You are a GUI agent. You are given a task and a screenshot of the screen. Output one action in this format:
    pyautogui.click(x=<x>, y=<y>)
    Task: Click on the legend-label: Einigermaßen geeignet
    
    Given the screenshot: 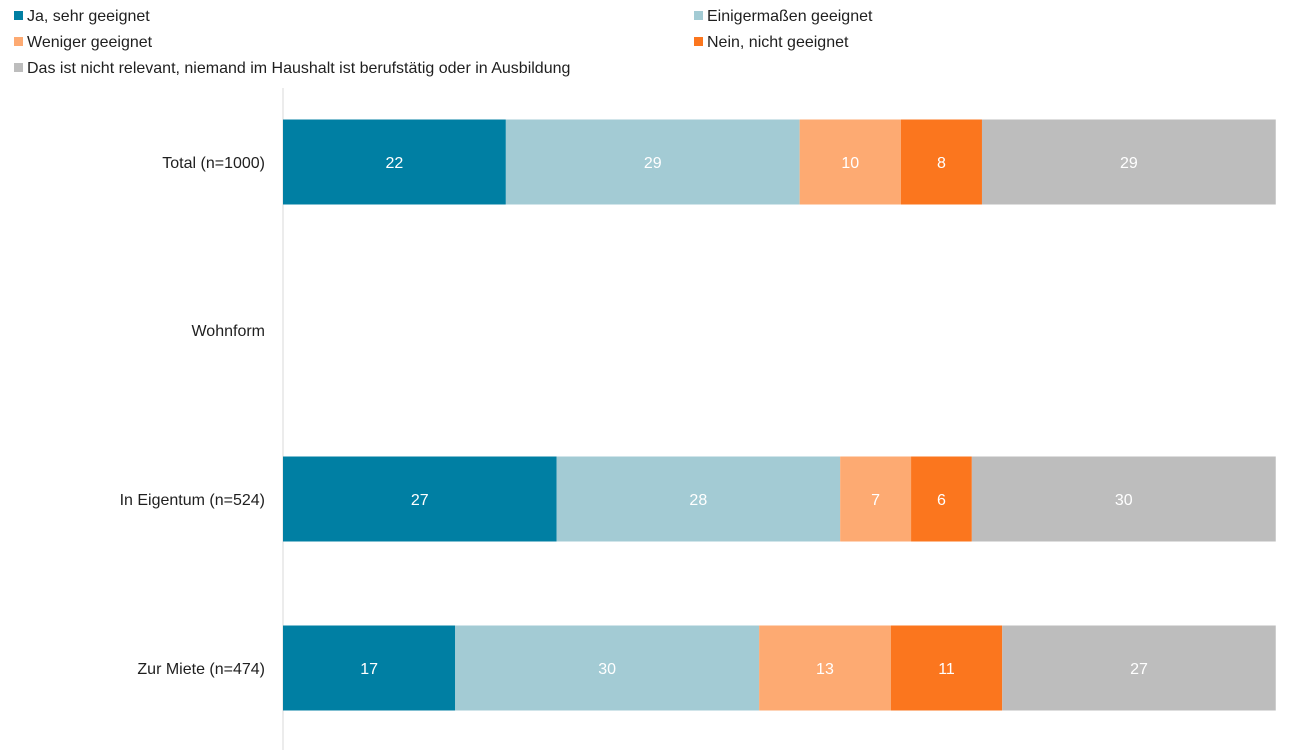 What is the action you would take?
    pyautogui.click(x=790, y=16)
    